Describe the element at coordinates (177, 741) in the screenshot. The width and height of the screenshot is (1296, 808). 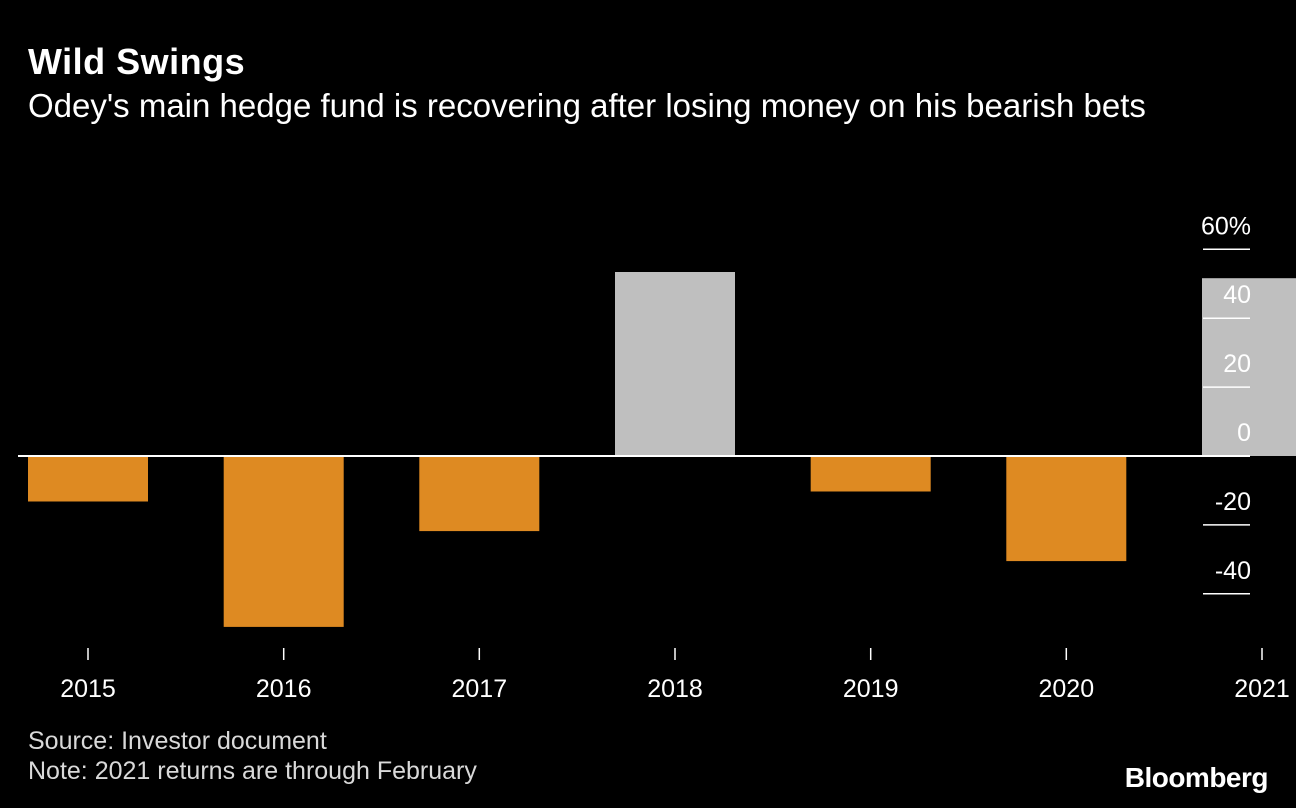
I see `source-note: Source: Investor document` at that location.